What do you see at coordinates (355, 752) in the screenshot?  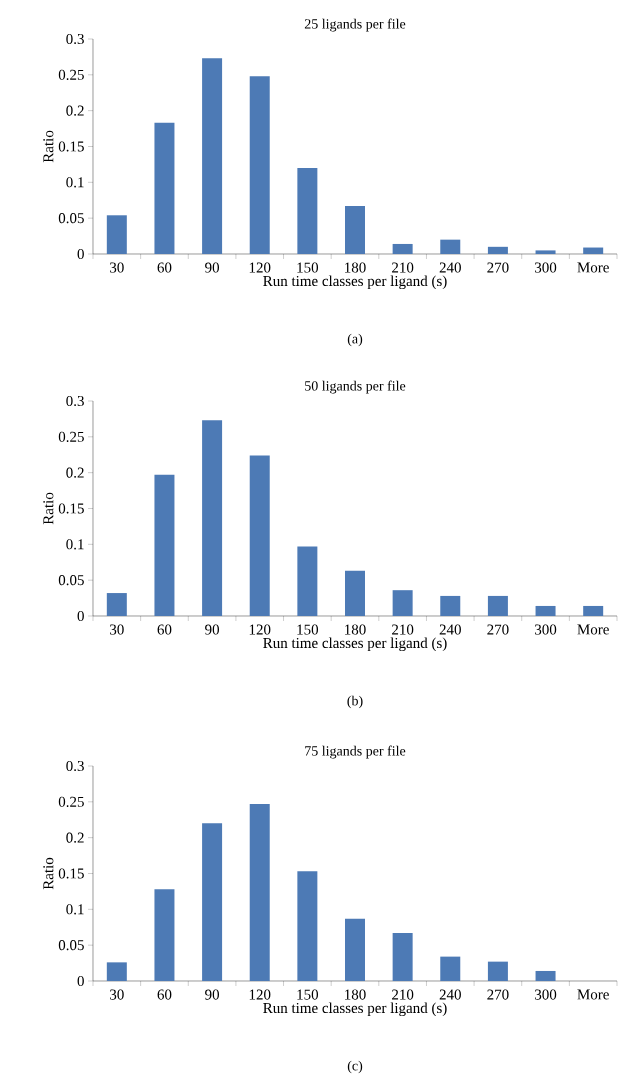 I see `chart-title: 75 ligands per file` at bounding box center [355, 752].